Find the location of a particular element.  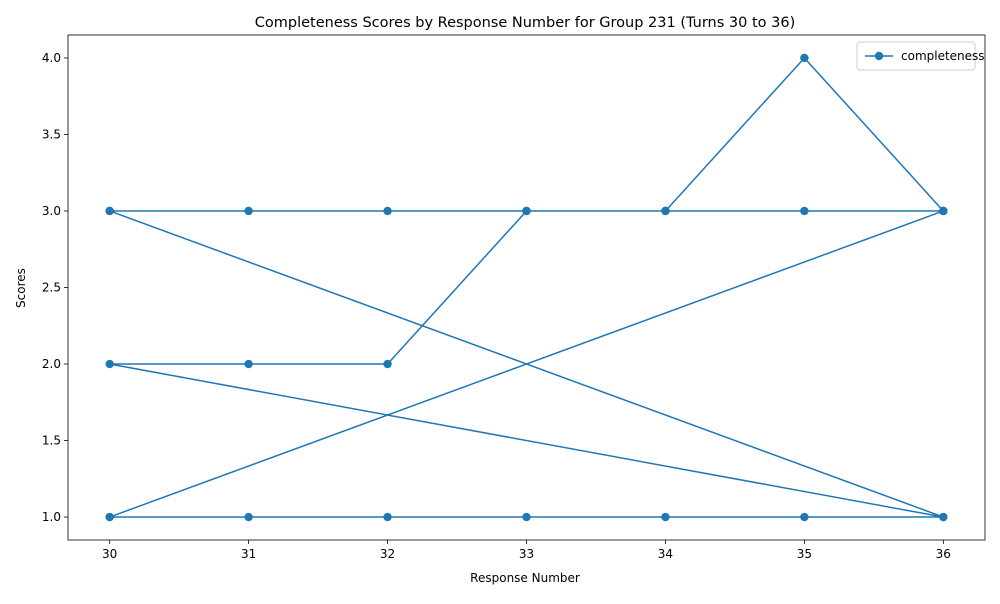

x-tick-label: 33 is located at coordinates (526, 554).